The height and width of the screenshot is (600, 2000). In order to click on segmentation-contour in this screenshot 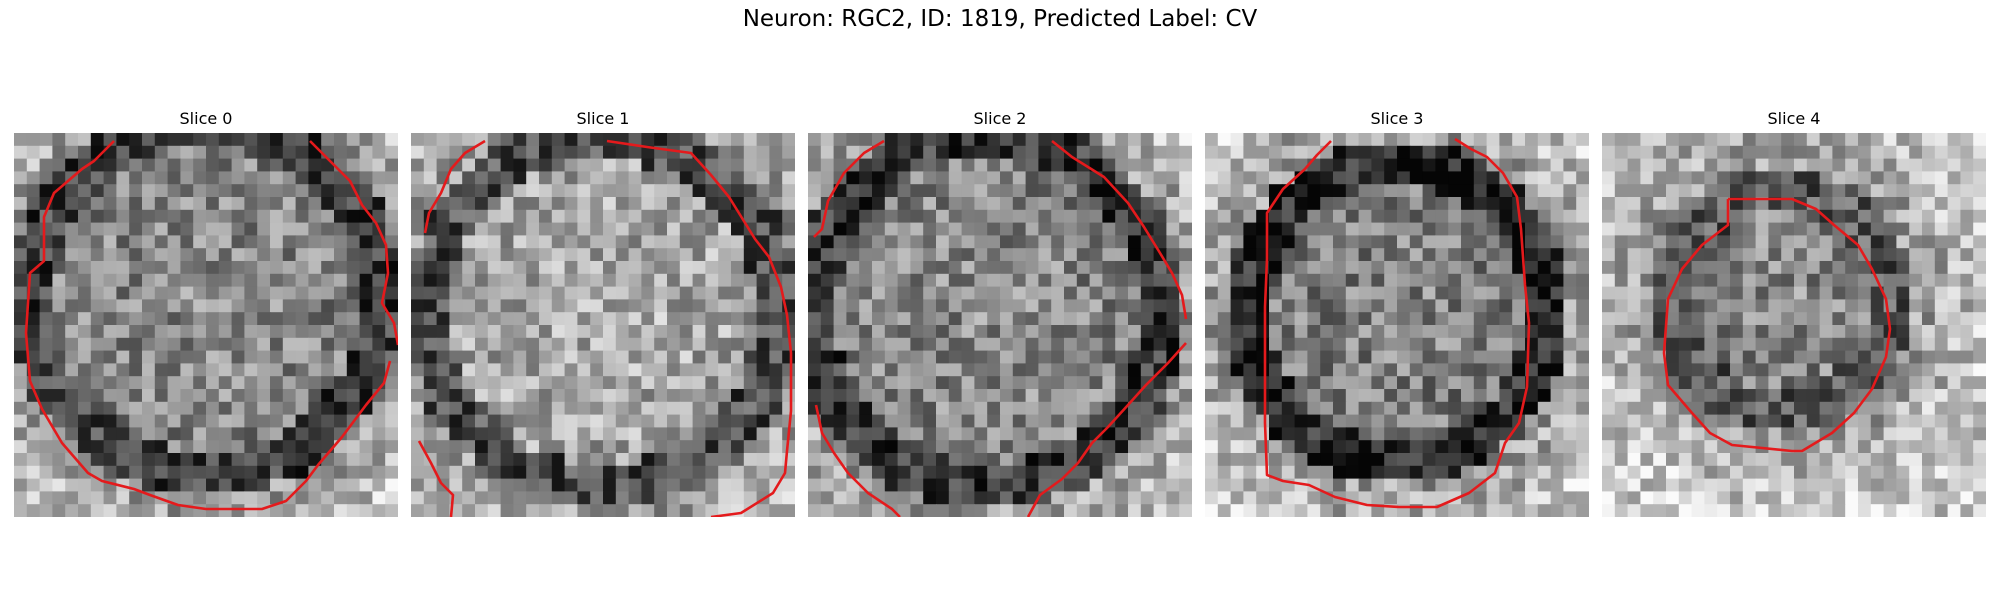, I will do `click(1000, 328)`.